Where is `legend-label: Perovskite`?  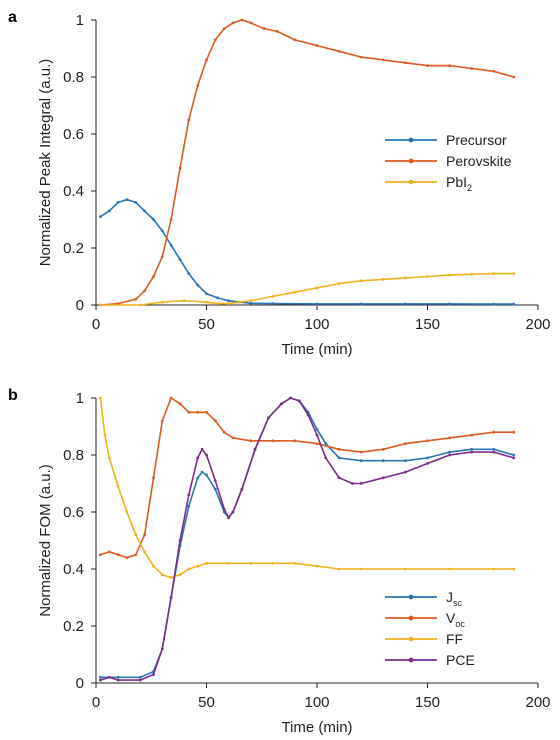 legend-label: Perovskite is located at coordinates (479, 161).